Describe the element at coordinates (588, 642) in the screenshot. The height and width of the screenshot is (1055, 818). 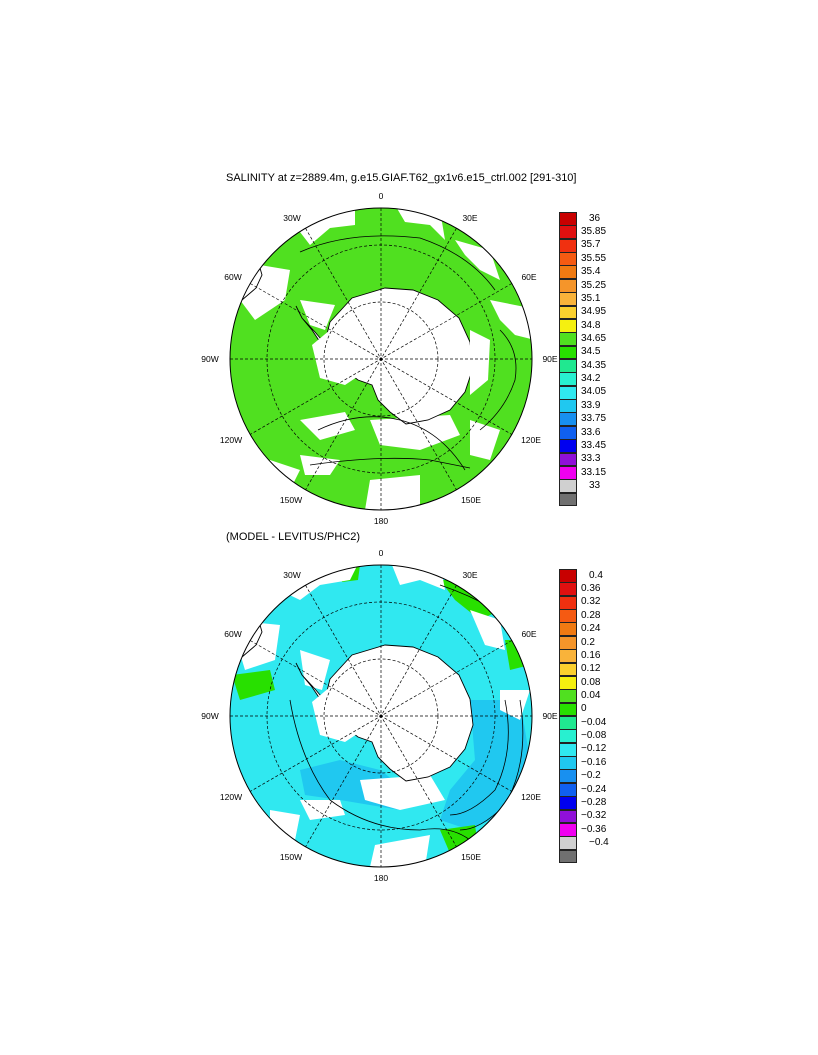
I see `colorbar-label: 0.2` at that location.